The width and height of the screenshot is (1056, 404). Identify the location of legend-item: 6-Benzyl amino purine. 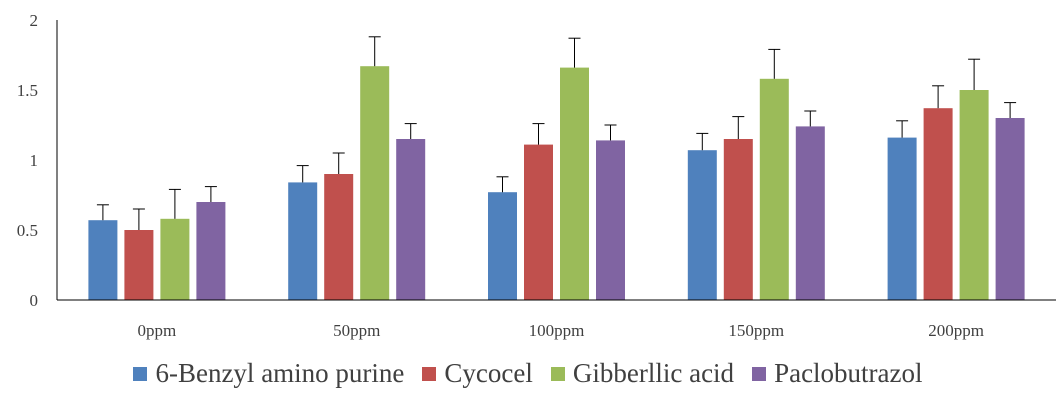
(268, 373).